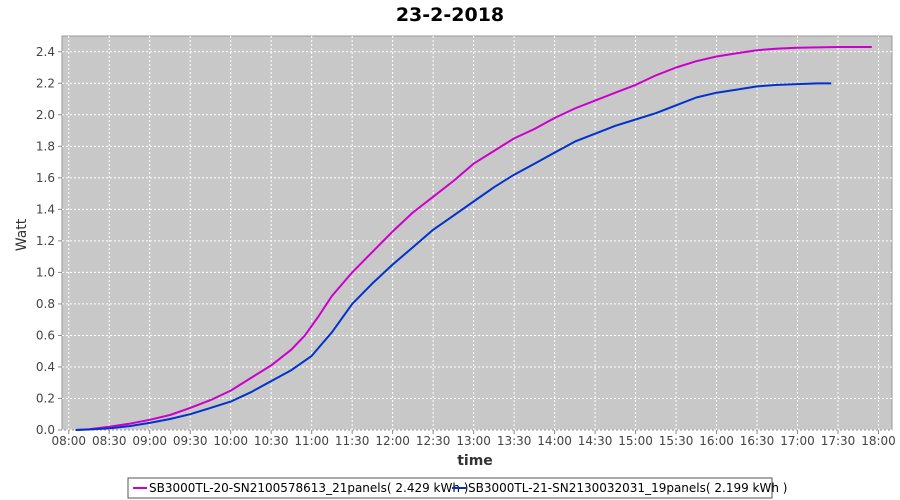  What do you see at coordinates (149, 441) in the screenshot?
I see `x-tick-label: 09:00` at bounding box center [149, 441].